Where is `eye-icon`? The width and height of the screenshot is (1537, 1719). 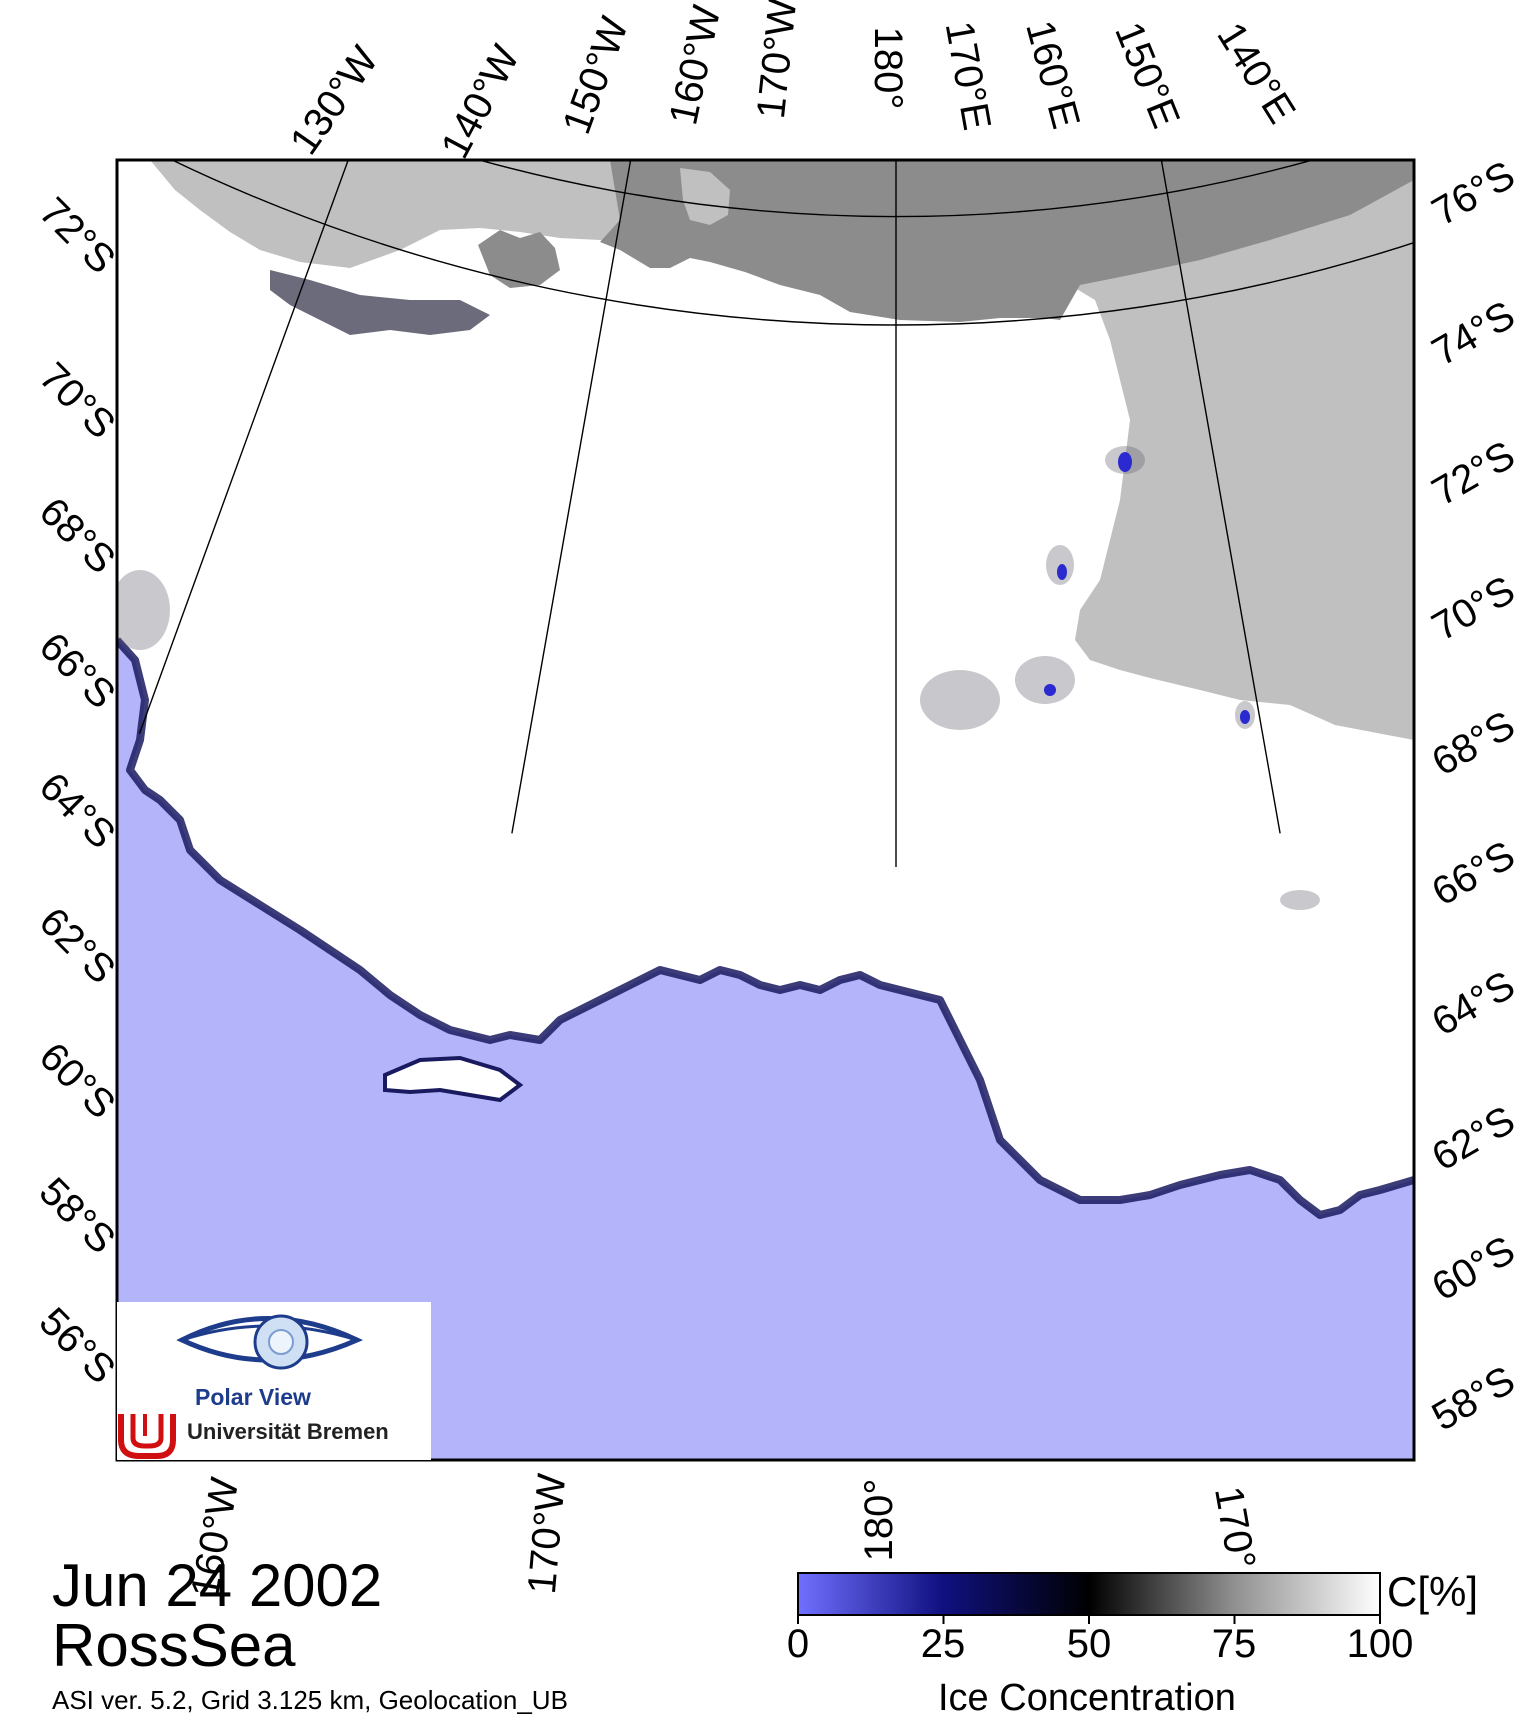
eye-icon is located at coordinates (240, 1386).